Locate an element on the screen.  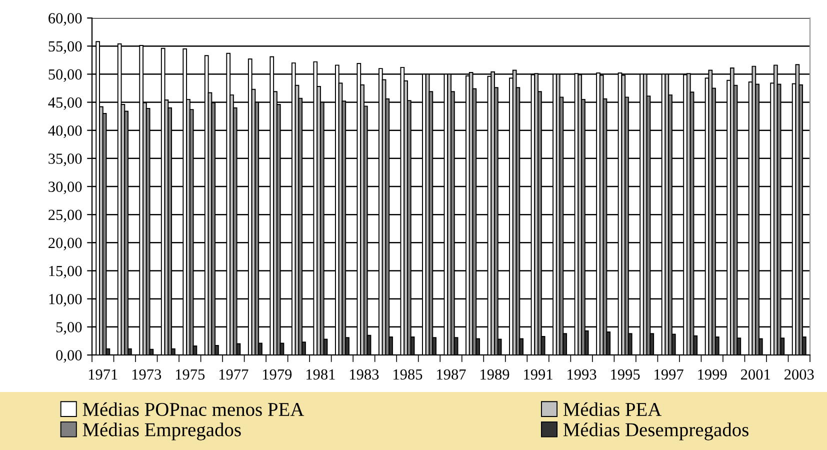
y-tick-label: 45,00 is located at coordinates (65, 103).